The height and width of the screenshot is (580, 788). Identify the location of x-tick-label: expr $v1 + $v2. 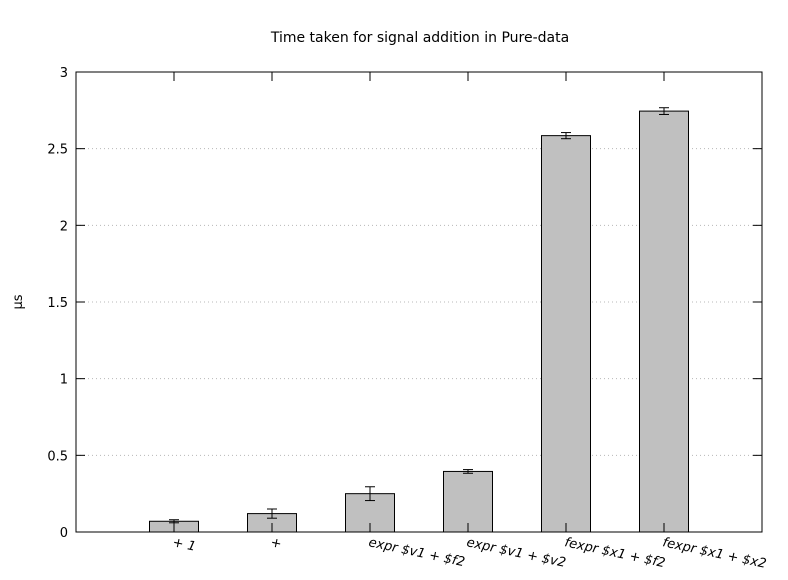
(516, 553).